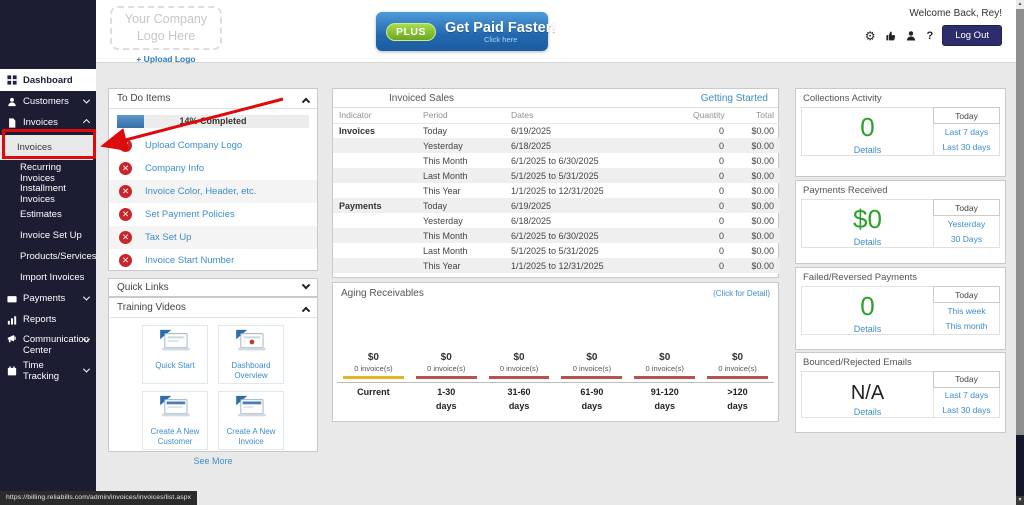 The width and height of the screenshot is (1024, 505). I want to click on column-header: Quantity, so click(708, 116).